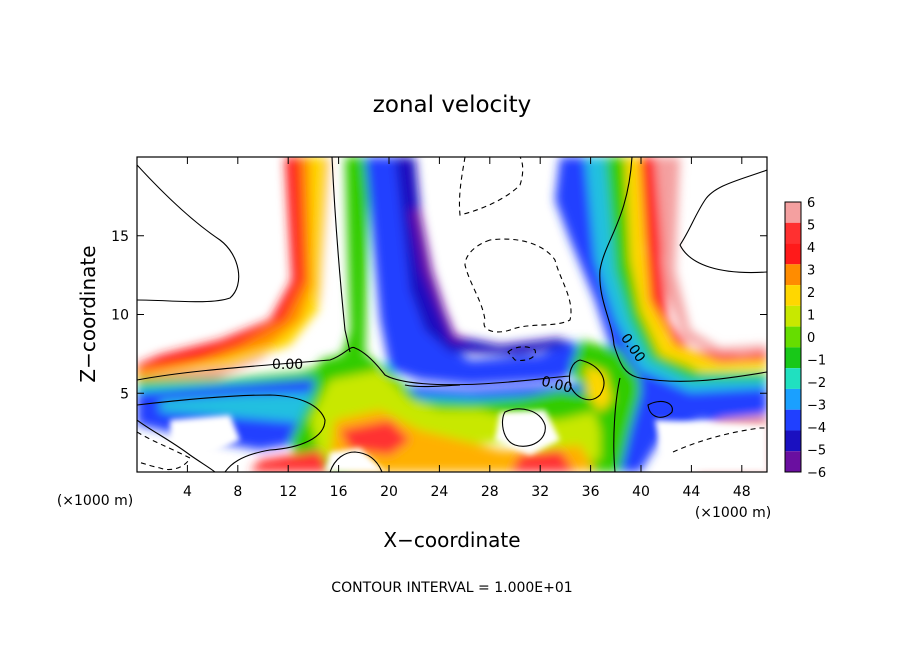 The width and height of the screenshot is (904, 654). I want to click on y-tick-label: 5, so click(124, 394).